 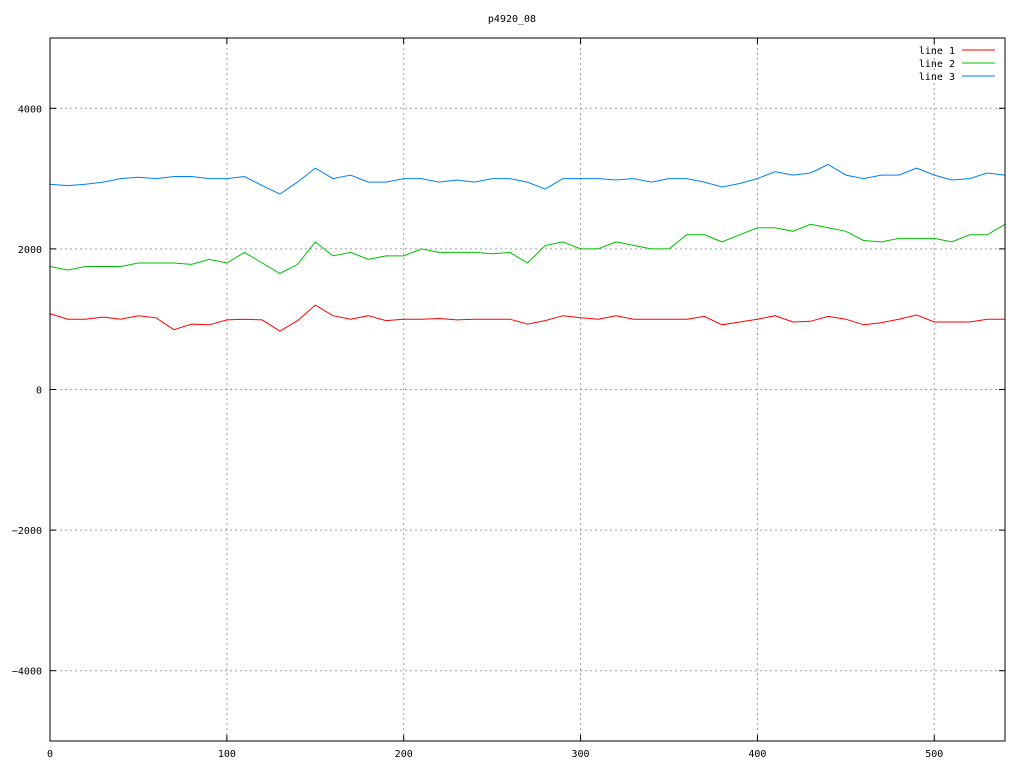 What do you see at coordinates (757, 754) in the screenshot?
I see `x-tick-label: 400` at bounding box center [757, 754].